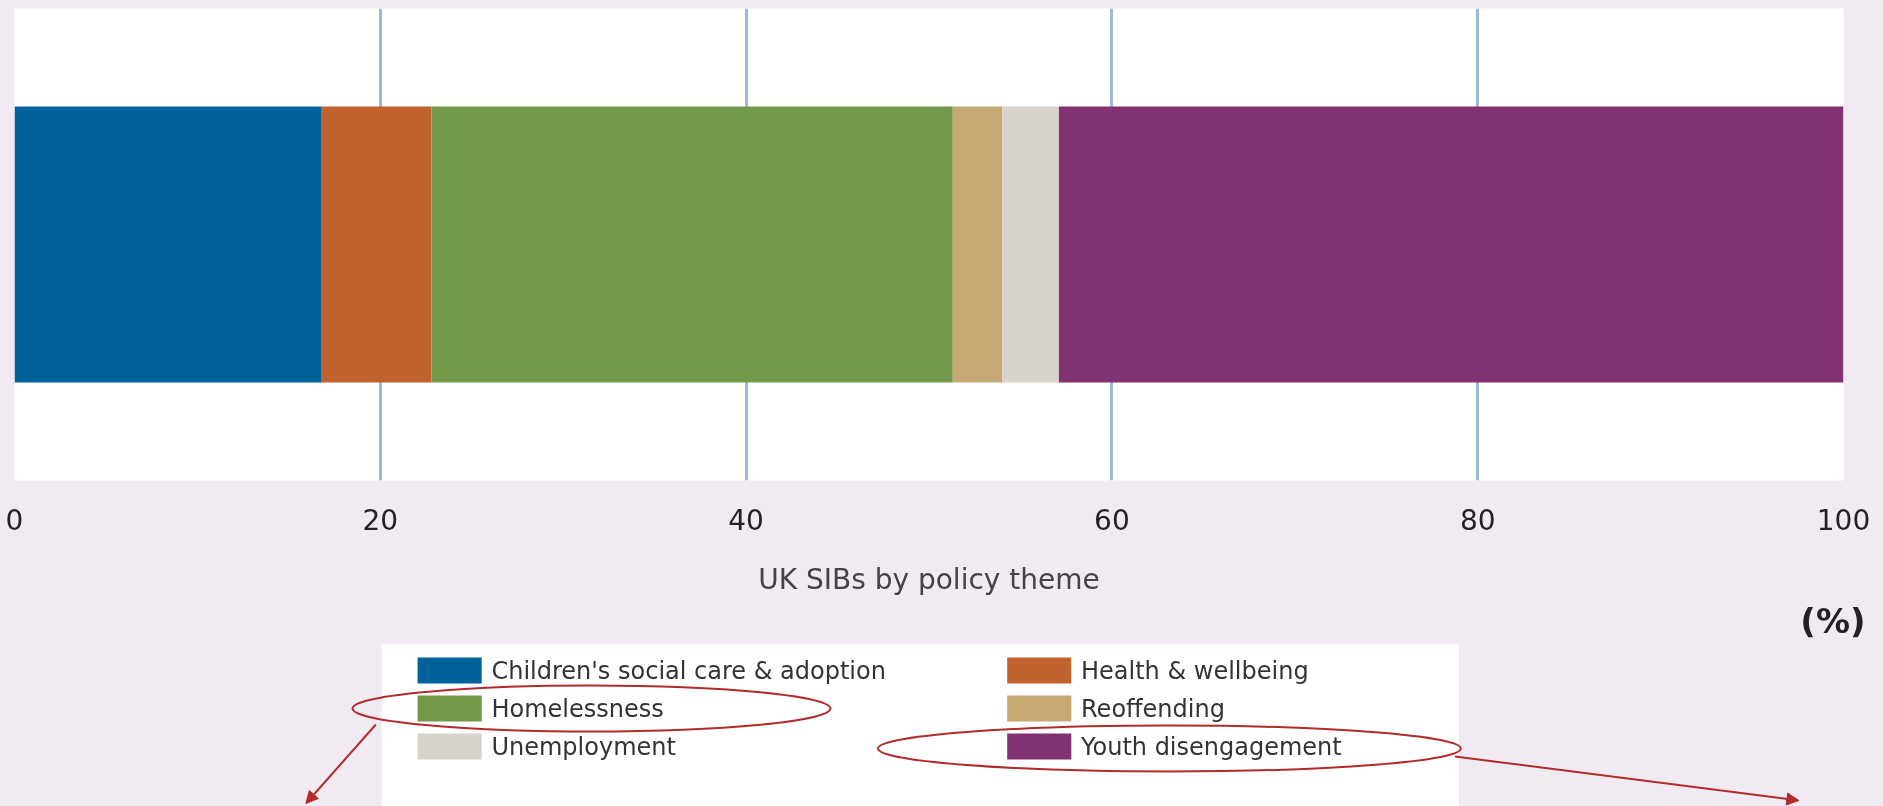 The height and width of the screenshot is (806, 1883). I want to click on x-tick-label: 100, so click(1843, 520).